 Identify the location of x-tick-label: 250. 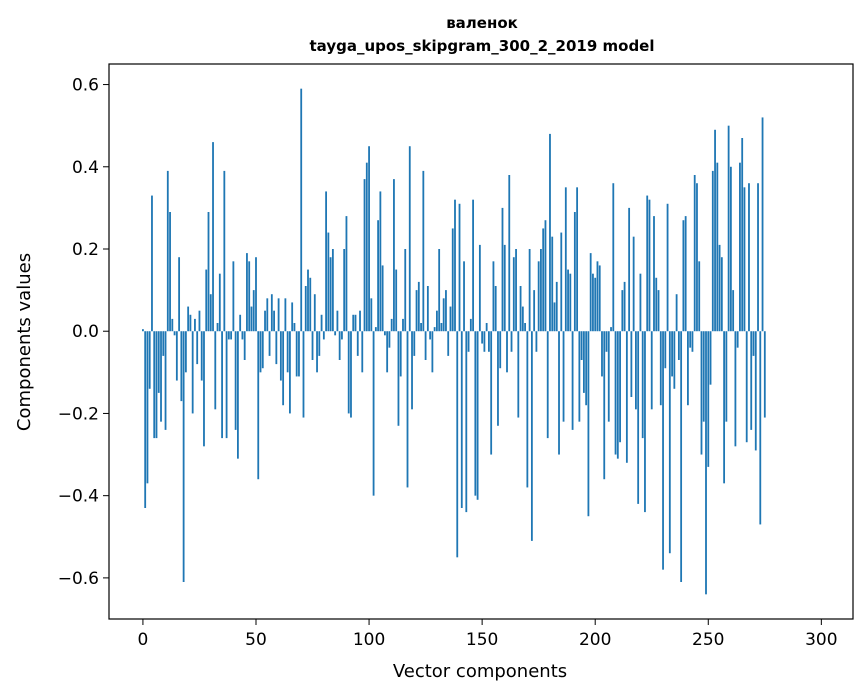
(708, 640).